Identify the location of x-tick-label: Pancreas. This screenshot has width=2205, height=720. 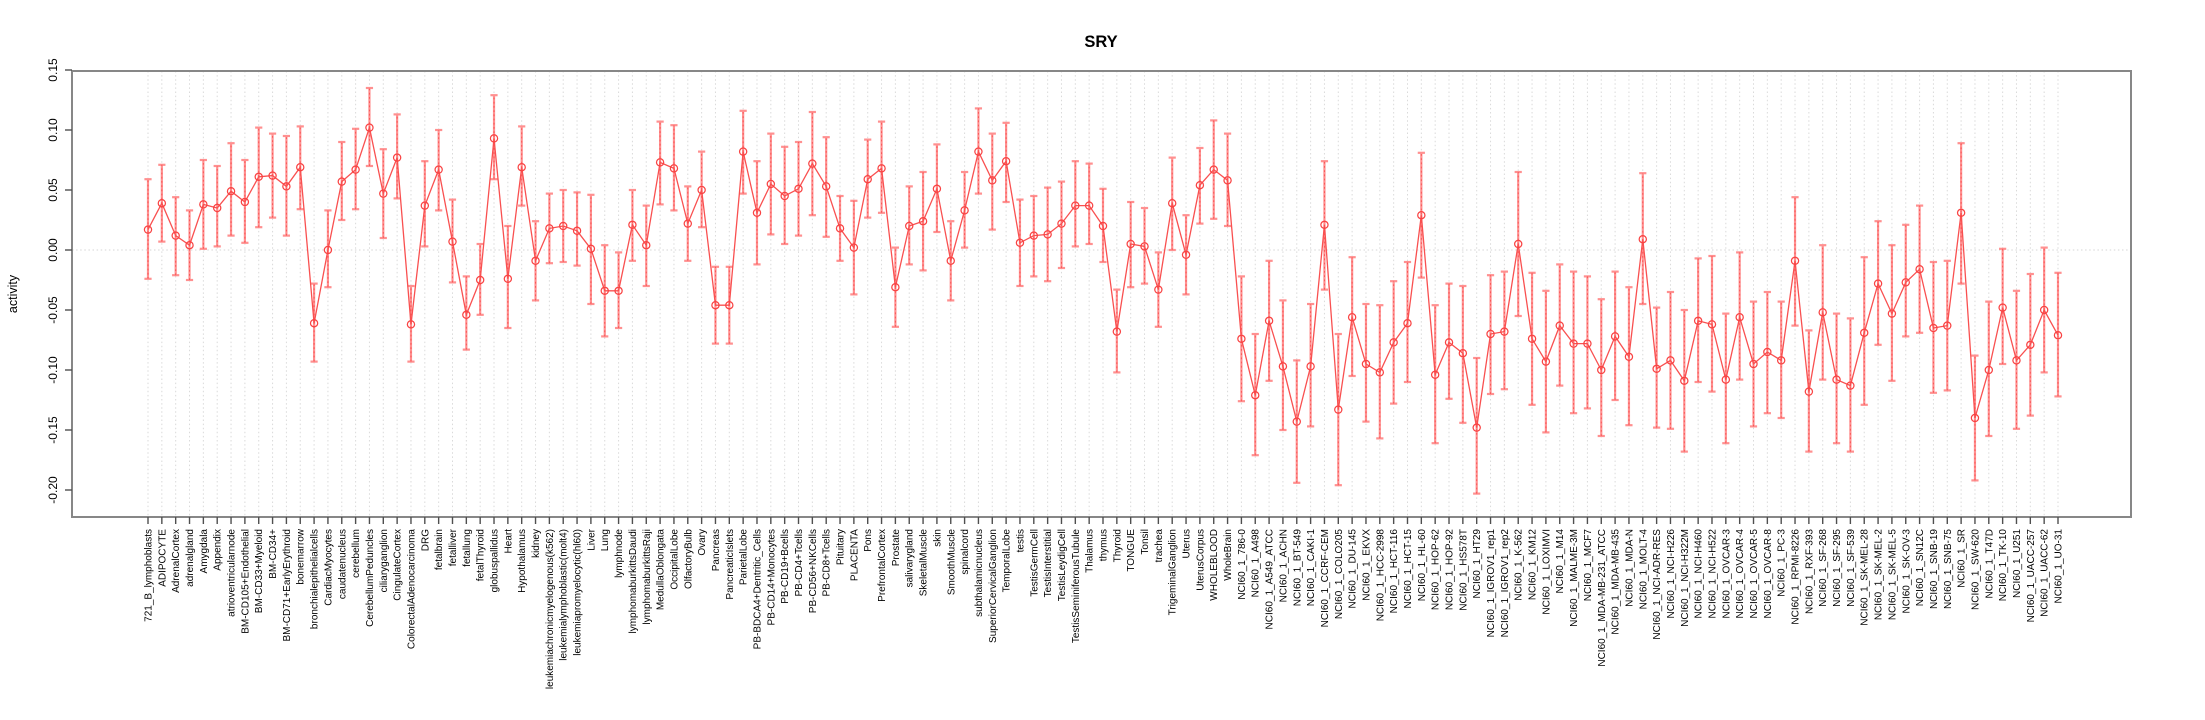
(716, 550).